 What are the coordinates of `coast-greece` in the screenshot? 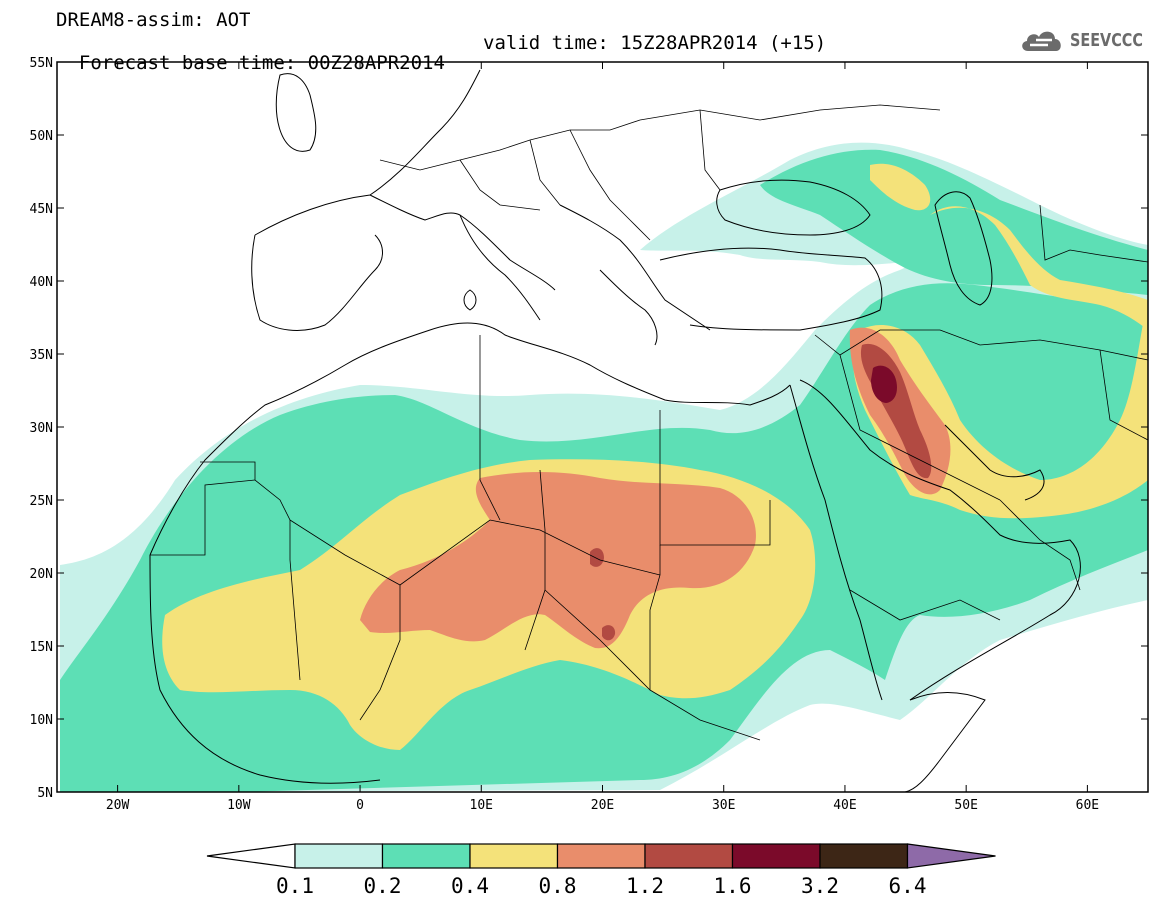 It's located at (628, 307).